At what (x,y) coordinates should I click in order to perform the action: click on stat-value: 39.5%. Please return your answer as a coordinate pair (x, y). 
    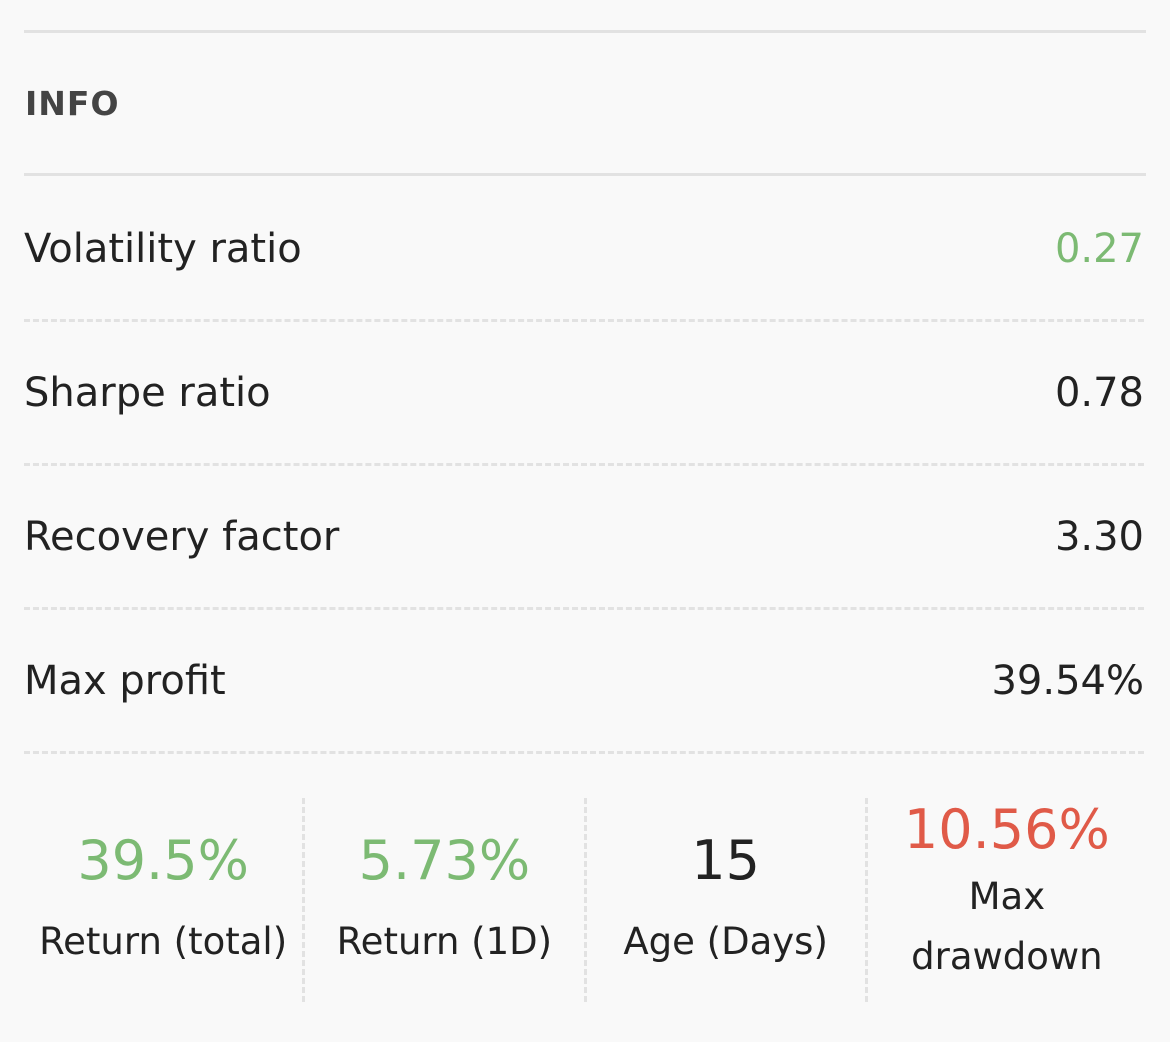
    Looking at the image, I should click on (163, 860).